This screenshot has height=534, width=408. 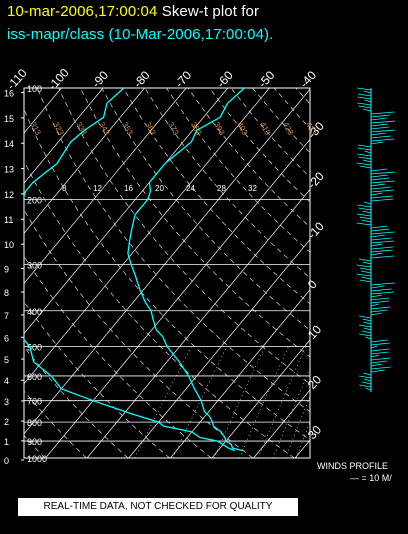 I want to click on pressure-label: 1000, so click(x=37, y=459).